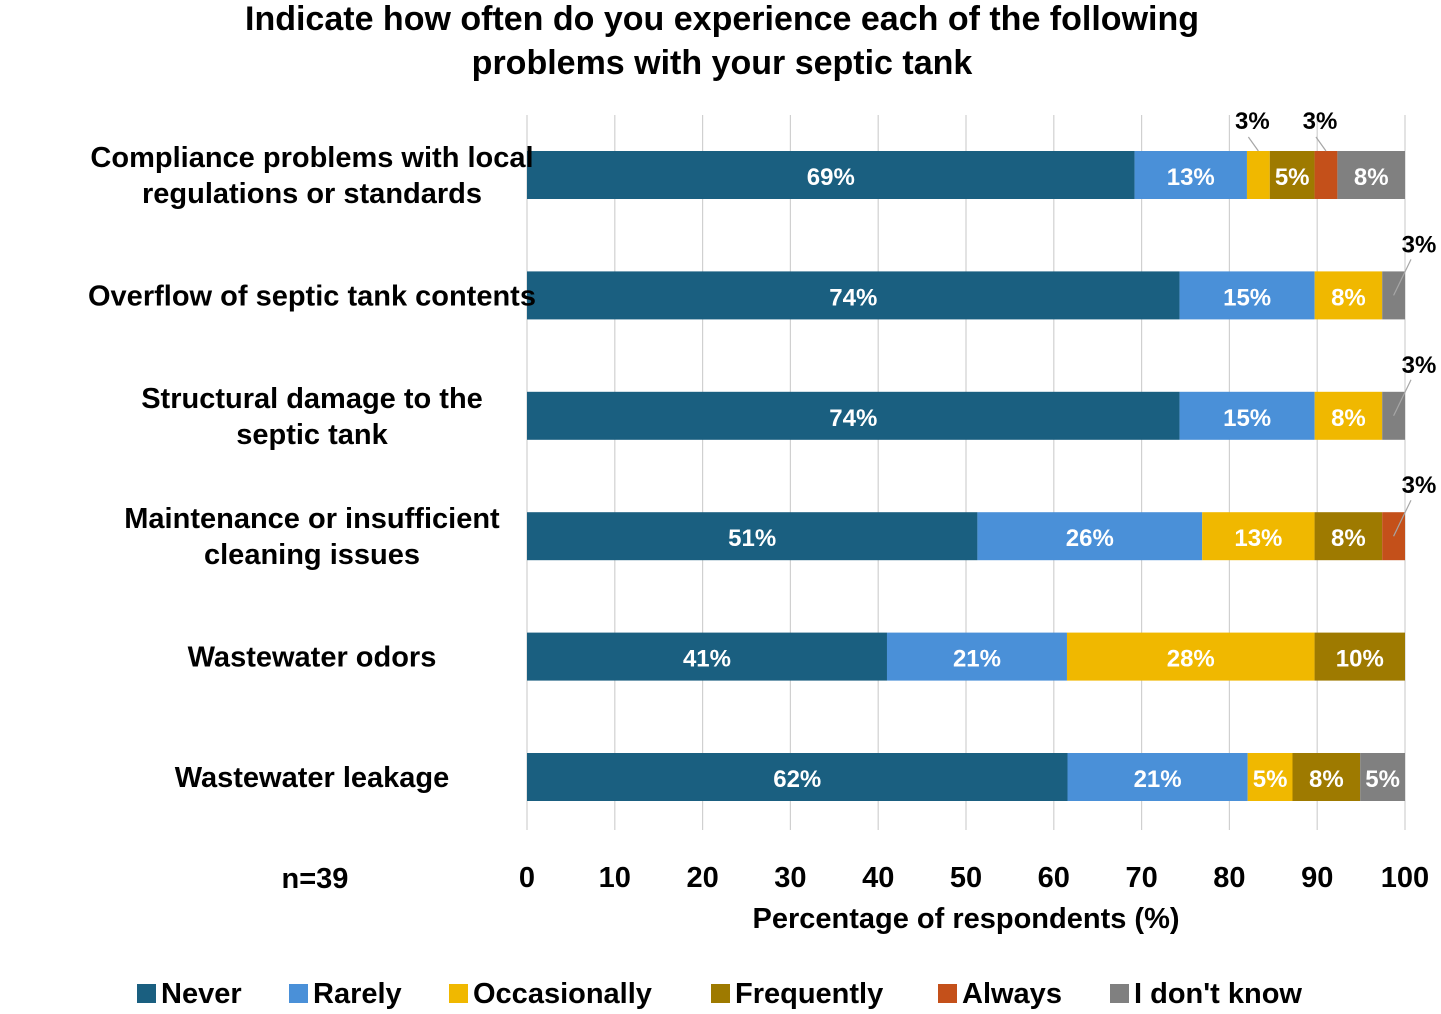 Image resolution: width=1441 pixels, height=1014 pixels. Describe the element at coordinates (1012, 994) in the screenshot. I see `legend-label: Always` at that location.